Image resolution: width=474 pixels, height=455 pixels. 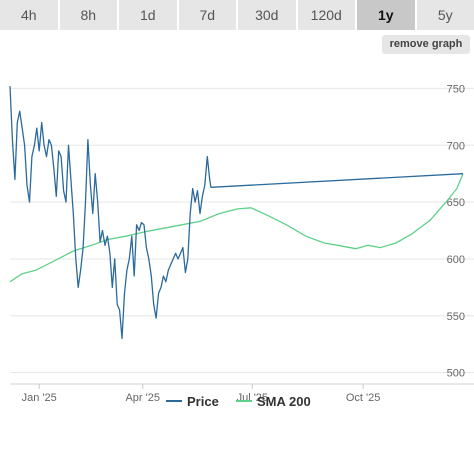 What do you see at coordinates (207, 15) in the screenshot?
I see `tab-7d: 7d` at bounding box center [207, 15].